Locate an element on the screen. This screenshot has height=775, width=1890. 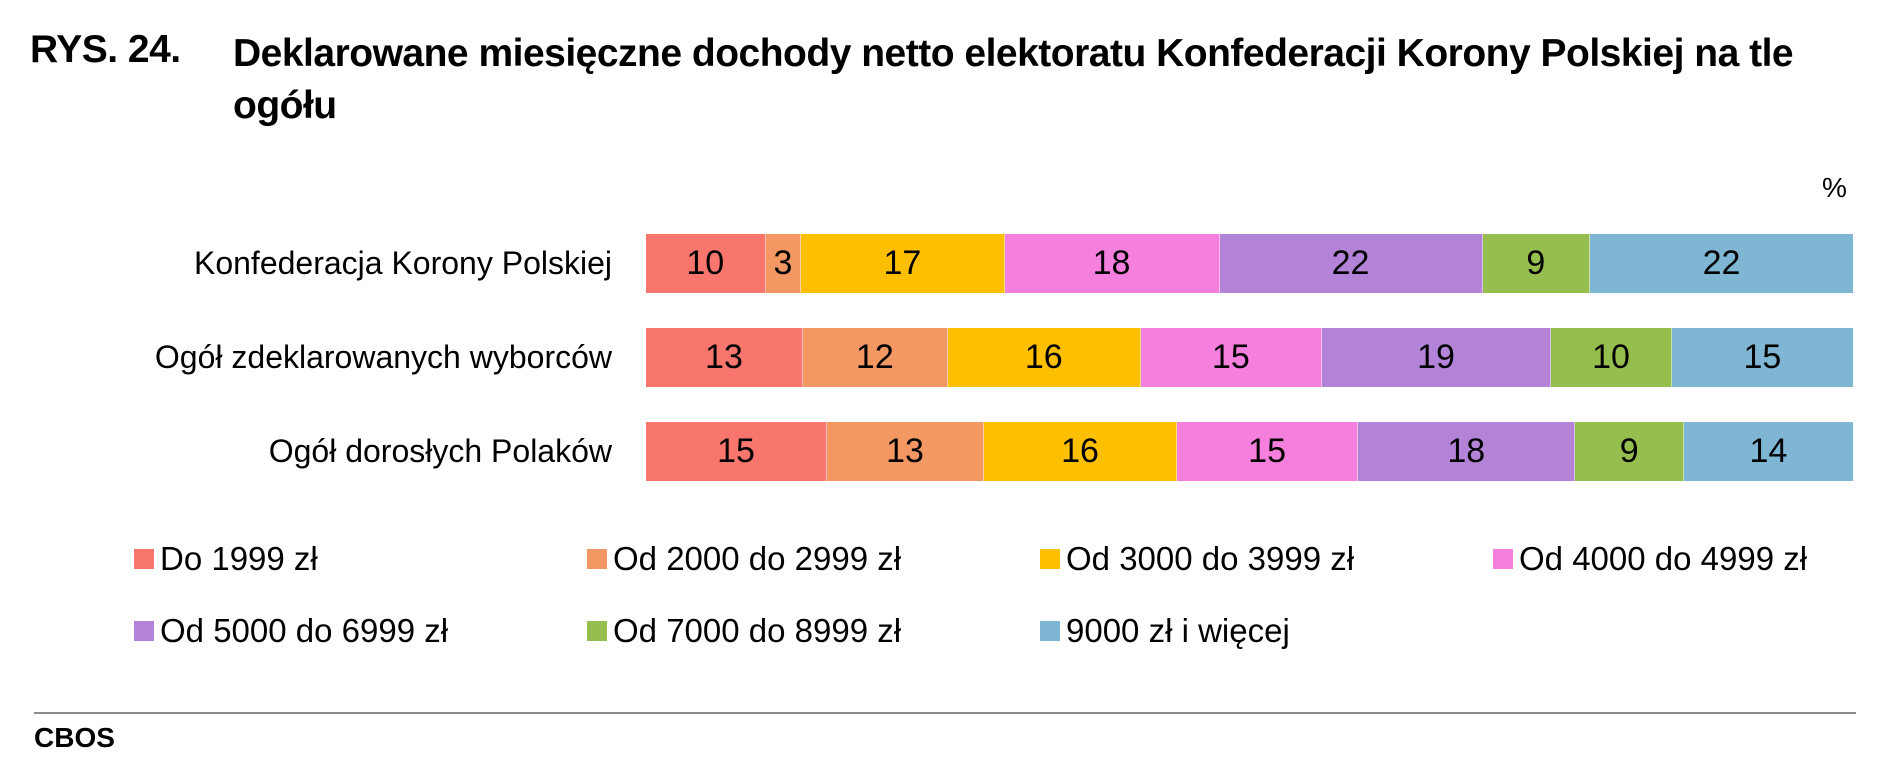
legend-item: Od 7000 do 8999 zł is located at coordinates (744, 631).